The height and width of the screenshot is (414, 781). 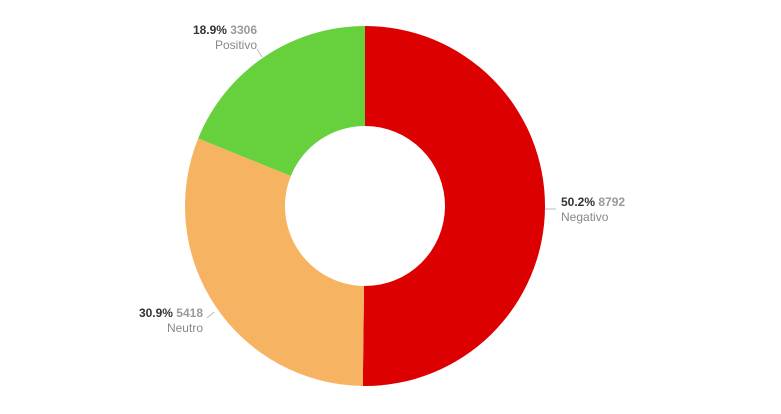 What do you see at coordinates (243, 30) in the screenshot?
I see `slice-value: 3306` at bounding box center [243, 30].